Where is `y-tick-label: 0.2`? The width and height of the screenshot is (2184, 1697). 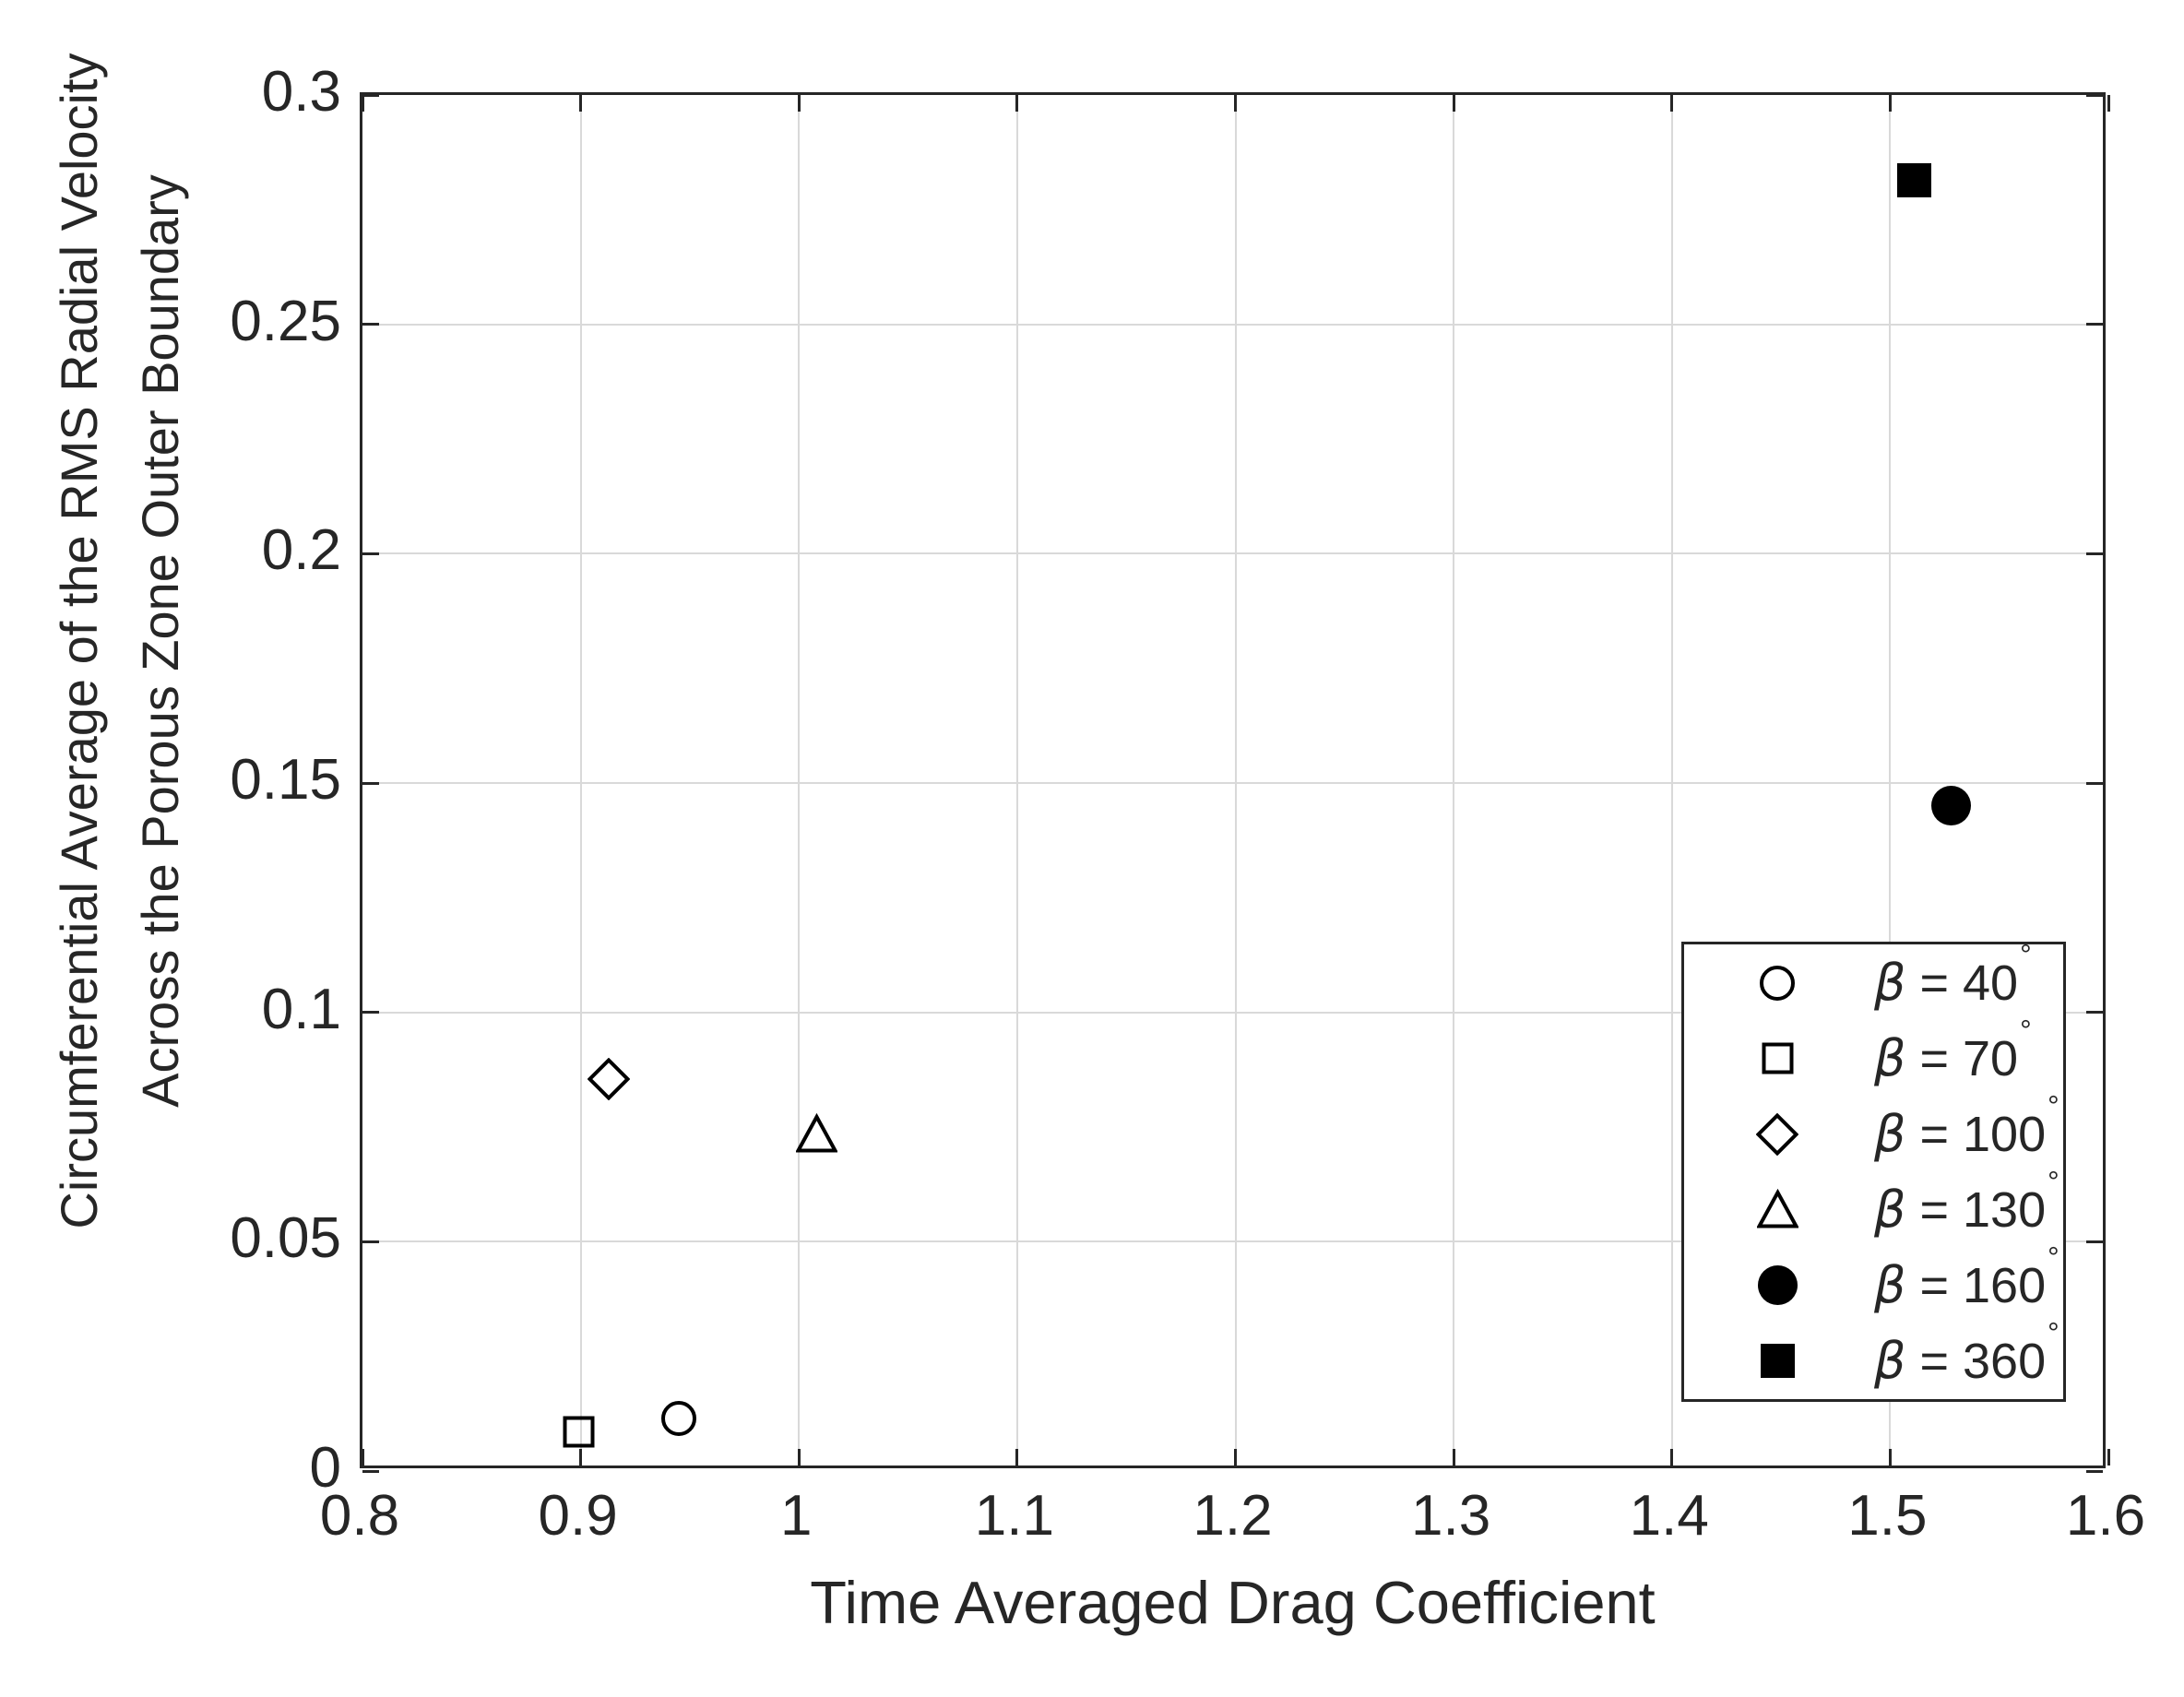
y-tick-label: 0.2 is located at coordinates (301, 550).